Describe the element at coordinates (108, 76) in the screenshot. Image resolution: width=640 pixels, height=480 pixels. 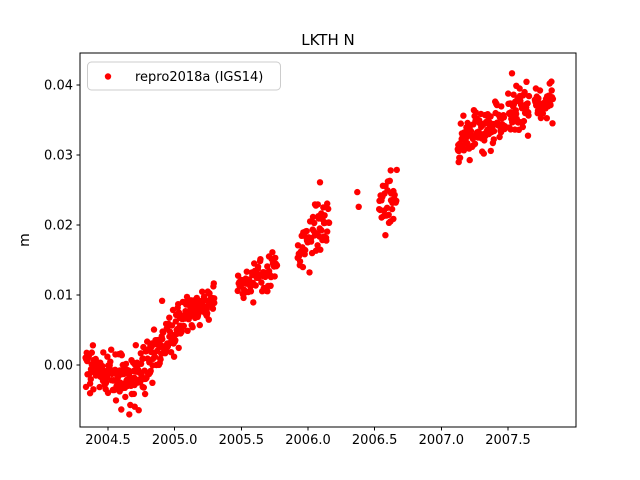
I see `legend-marker-icon` at that location.